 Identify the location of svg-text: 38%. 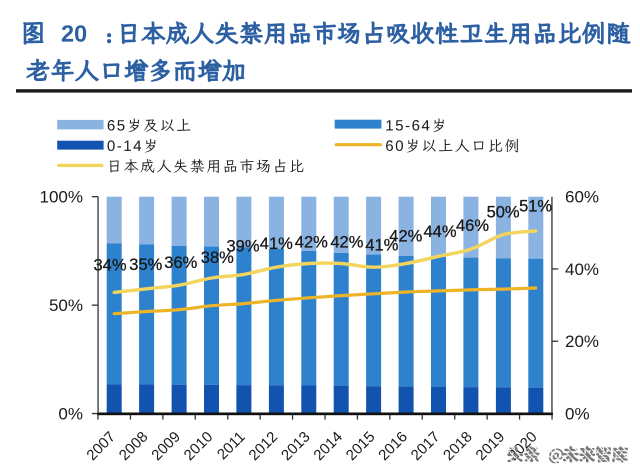
(217, 258).